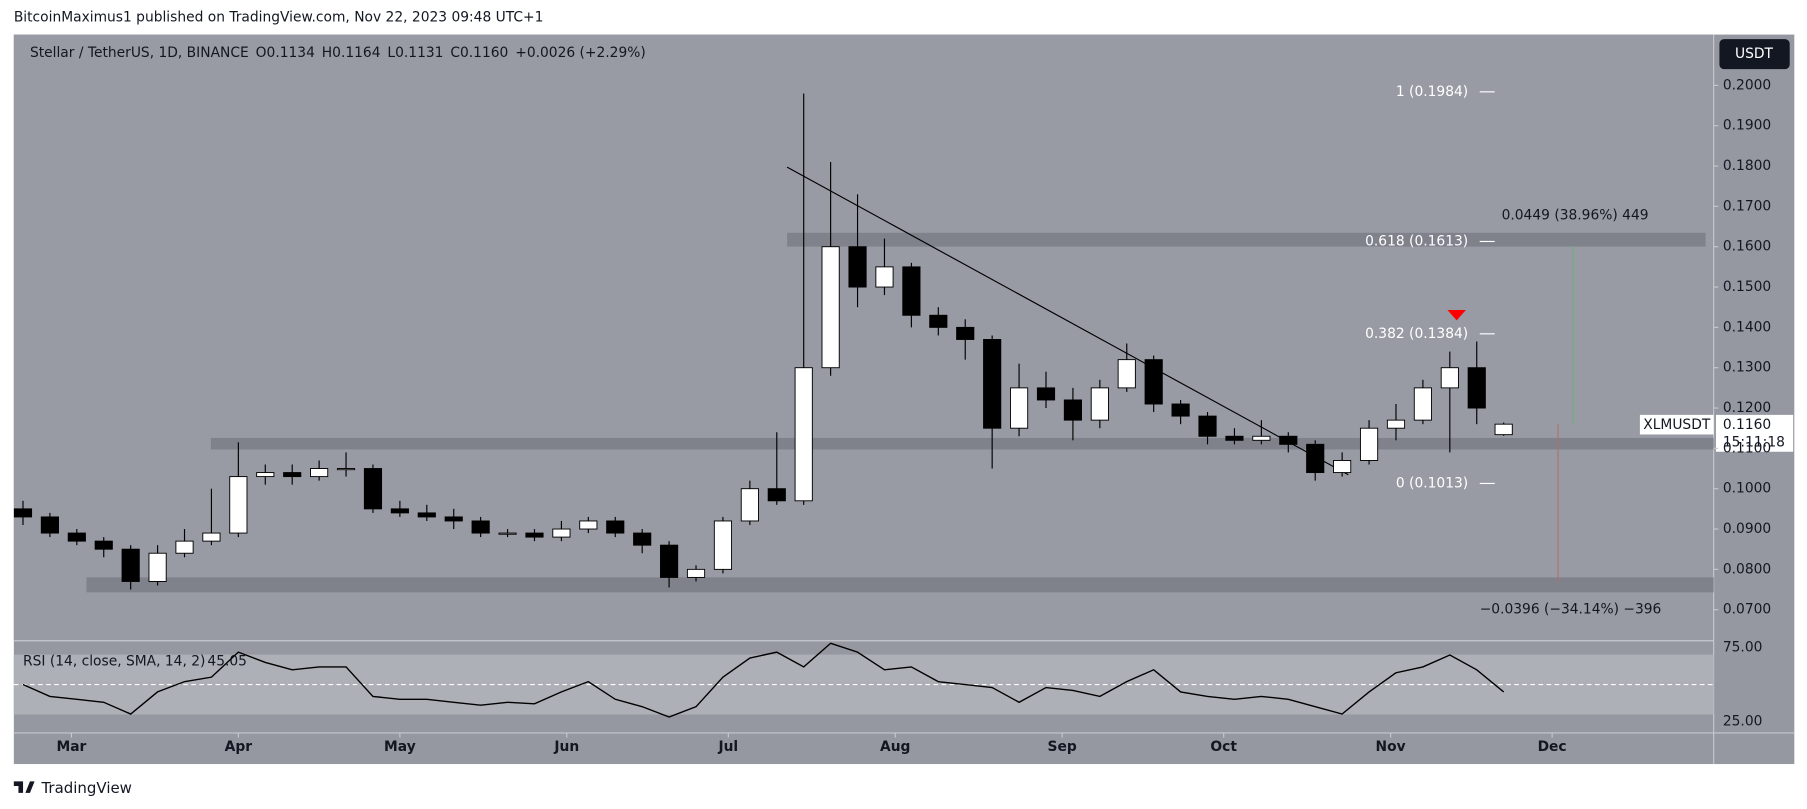 The height and width of the screenshot is (809, 1807). What do you see at coordinates (580, 53) in the screenshot?
I see `legend-item: +0.0026 (+2.29%)` at bounding box center [580, 53].